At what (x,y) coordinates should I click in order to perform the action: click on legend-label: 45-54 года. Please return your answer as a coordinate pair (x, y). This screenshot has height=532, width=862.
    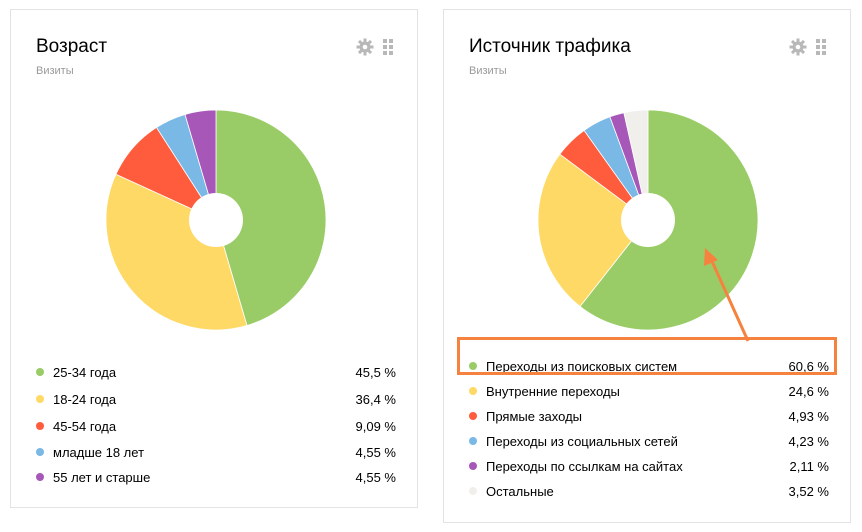
    Looking at the image, I should click on (85, 426).